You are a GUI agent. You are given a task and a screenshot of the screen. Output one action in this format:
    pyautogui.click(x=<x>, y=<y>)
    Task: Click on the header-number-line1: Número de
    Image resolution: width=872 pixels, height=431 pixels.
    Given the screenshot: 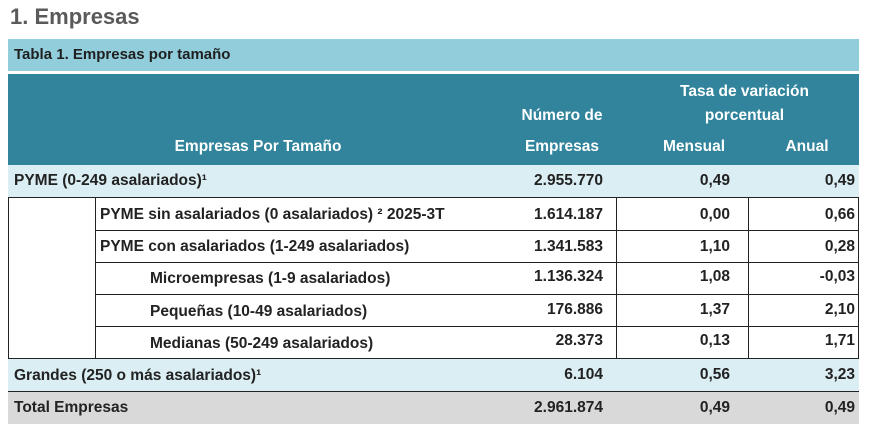 What is the action you would take?
    pyautogui.click(x=562, y=115)
    